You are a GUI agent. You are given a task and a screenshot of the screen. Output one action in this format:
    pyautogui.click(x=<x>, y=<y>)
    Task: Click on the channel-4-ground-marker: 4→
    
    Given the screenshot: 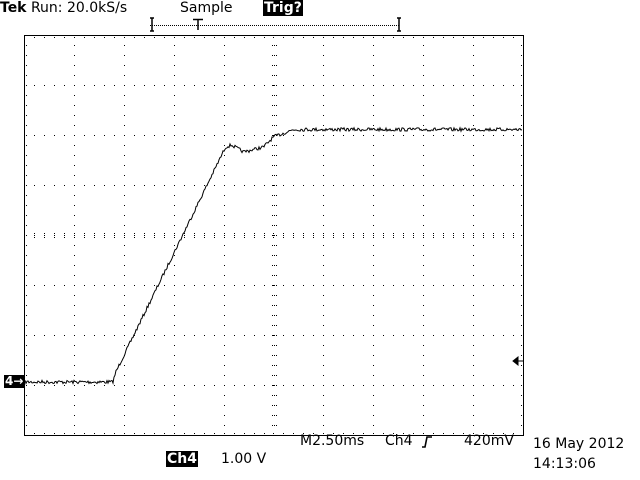 What is the action you would take?
    pyautogui.click(x=14, y=381)
    